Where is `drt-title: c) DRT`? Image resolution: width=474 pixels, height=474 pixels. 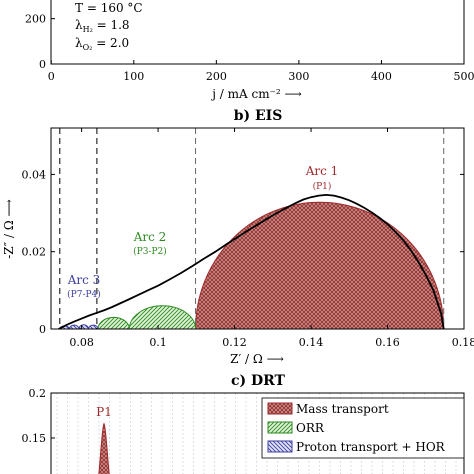
drt-title: c) DRT is located at coordinates (258, 381).